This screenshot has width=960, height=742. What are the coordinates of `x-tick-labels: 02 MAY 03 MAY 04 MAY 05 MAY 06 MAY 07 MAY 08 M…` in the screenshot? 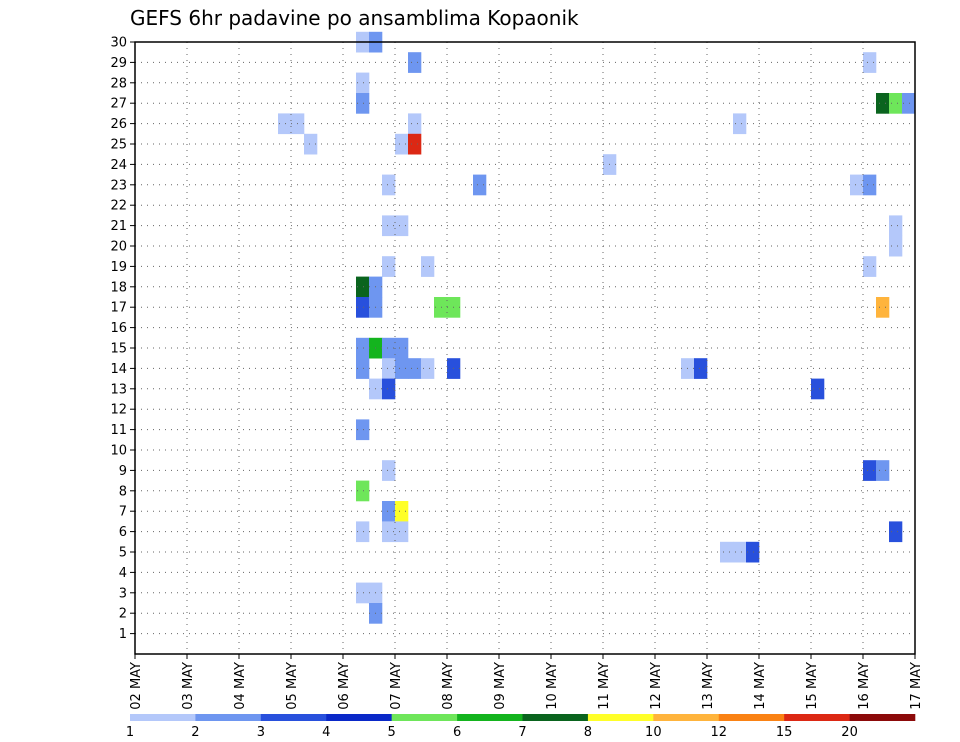 It's located at (526, 682).